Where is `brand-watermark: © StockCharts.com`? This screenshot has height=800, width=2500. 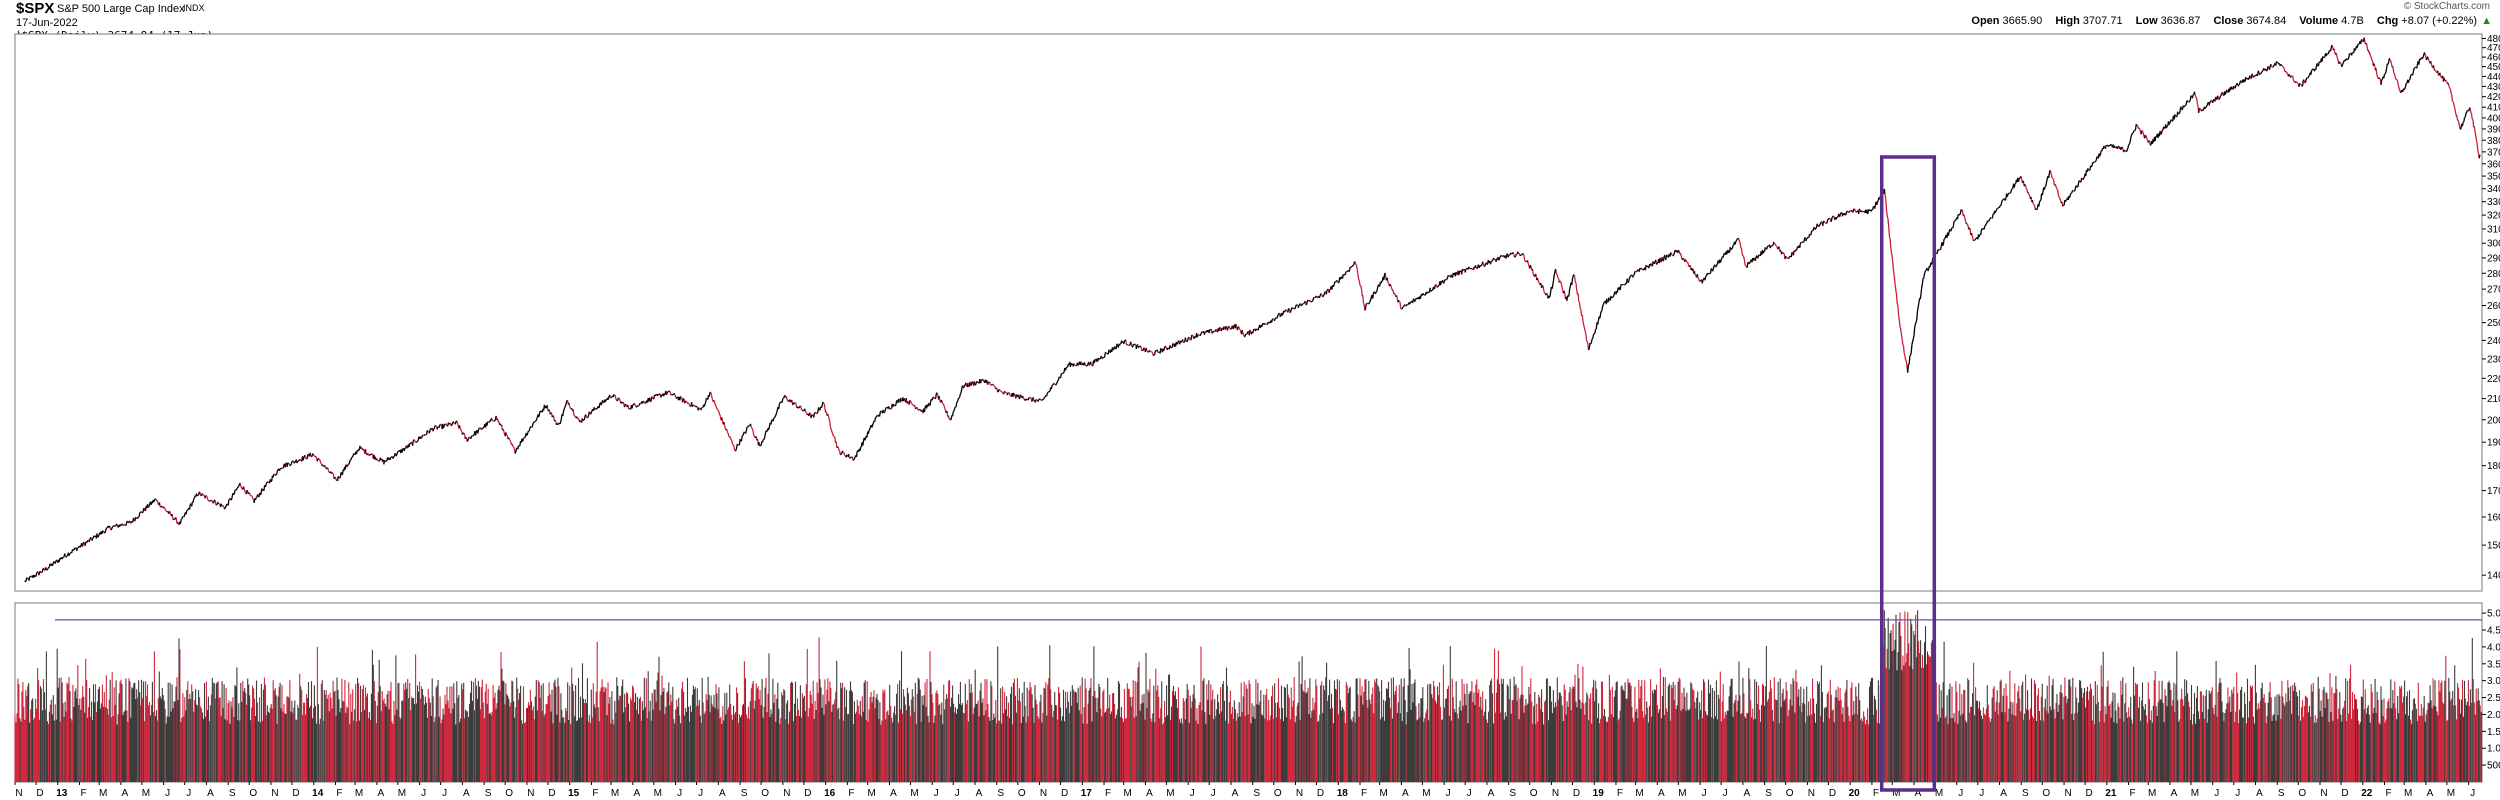 brand-watermark: © StockCharts.com is located at coordinates (2446, 6).